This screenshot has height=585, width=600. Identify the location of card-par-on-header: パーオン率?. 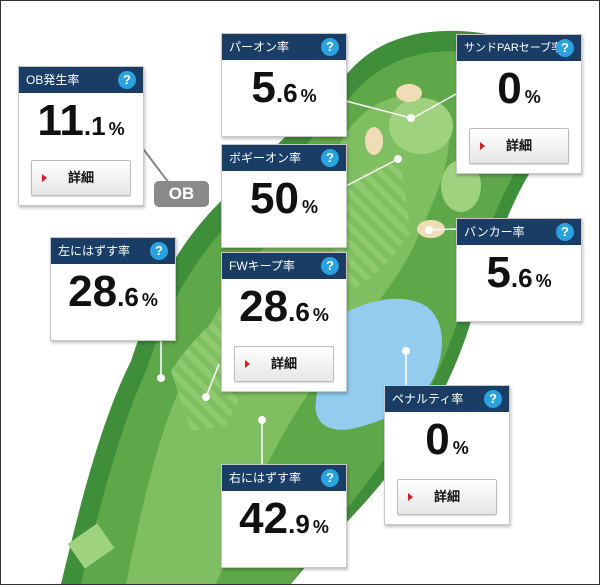
(284, 47).